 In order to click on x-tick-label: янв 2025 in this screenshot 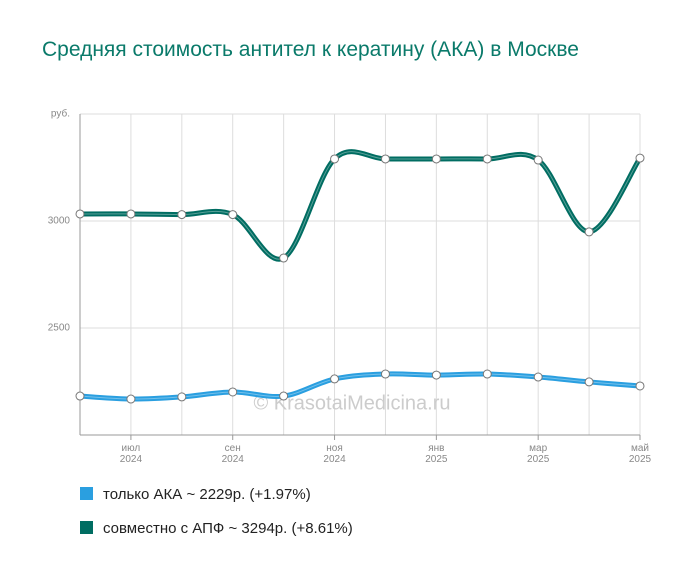, I will do `click(436, 454)`.